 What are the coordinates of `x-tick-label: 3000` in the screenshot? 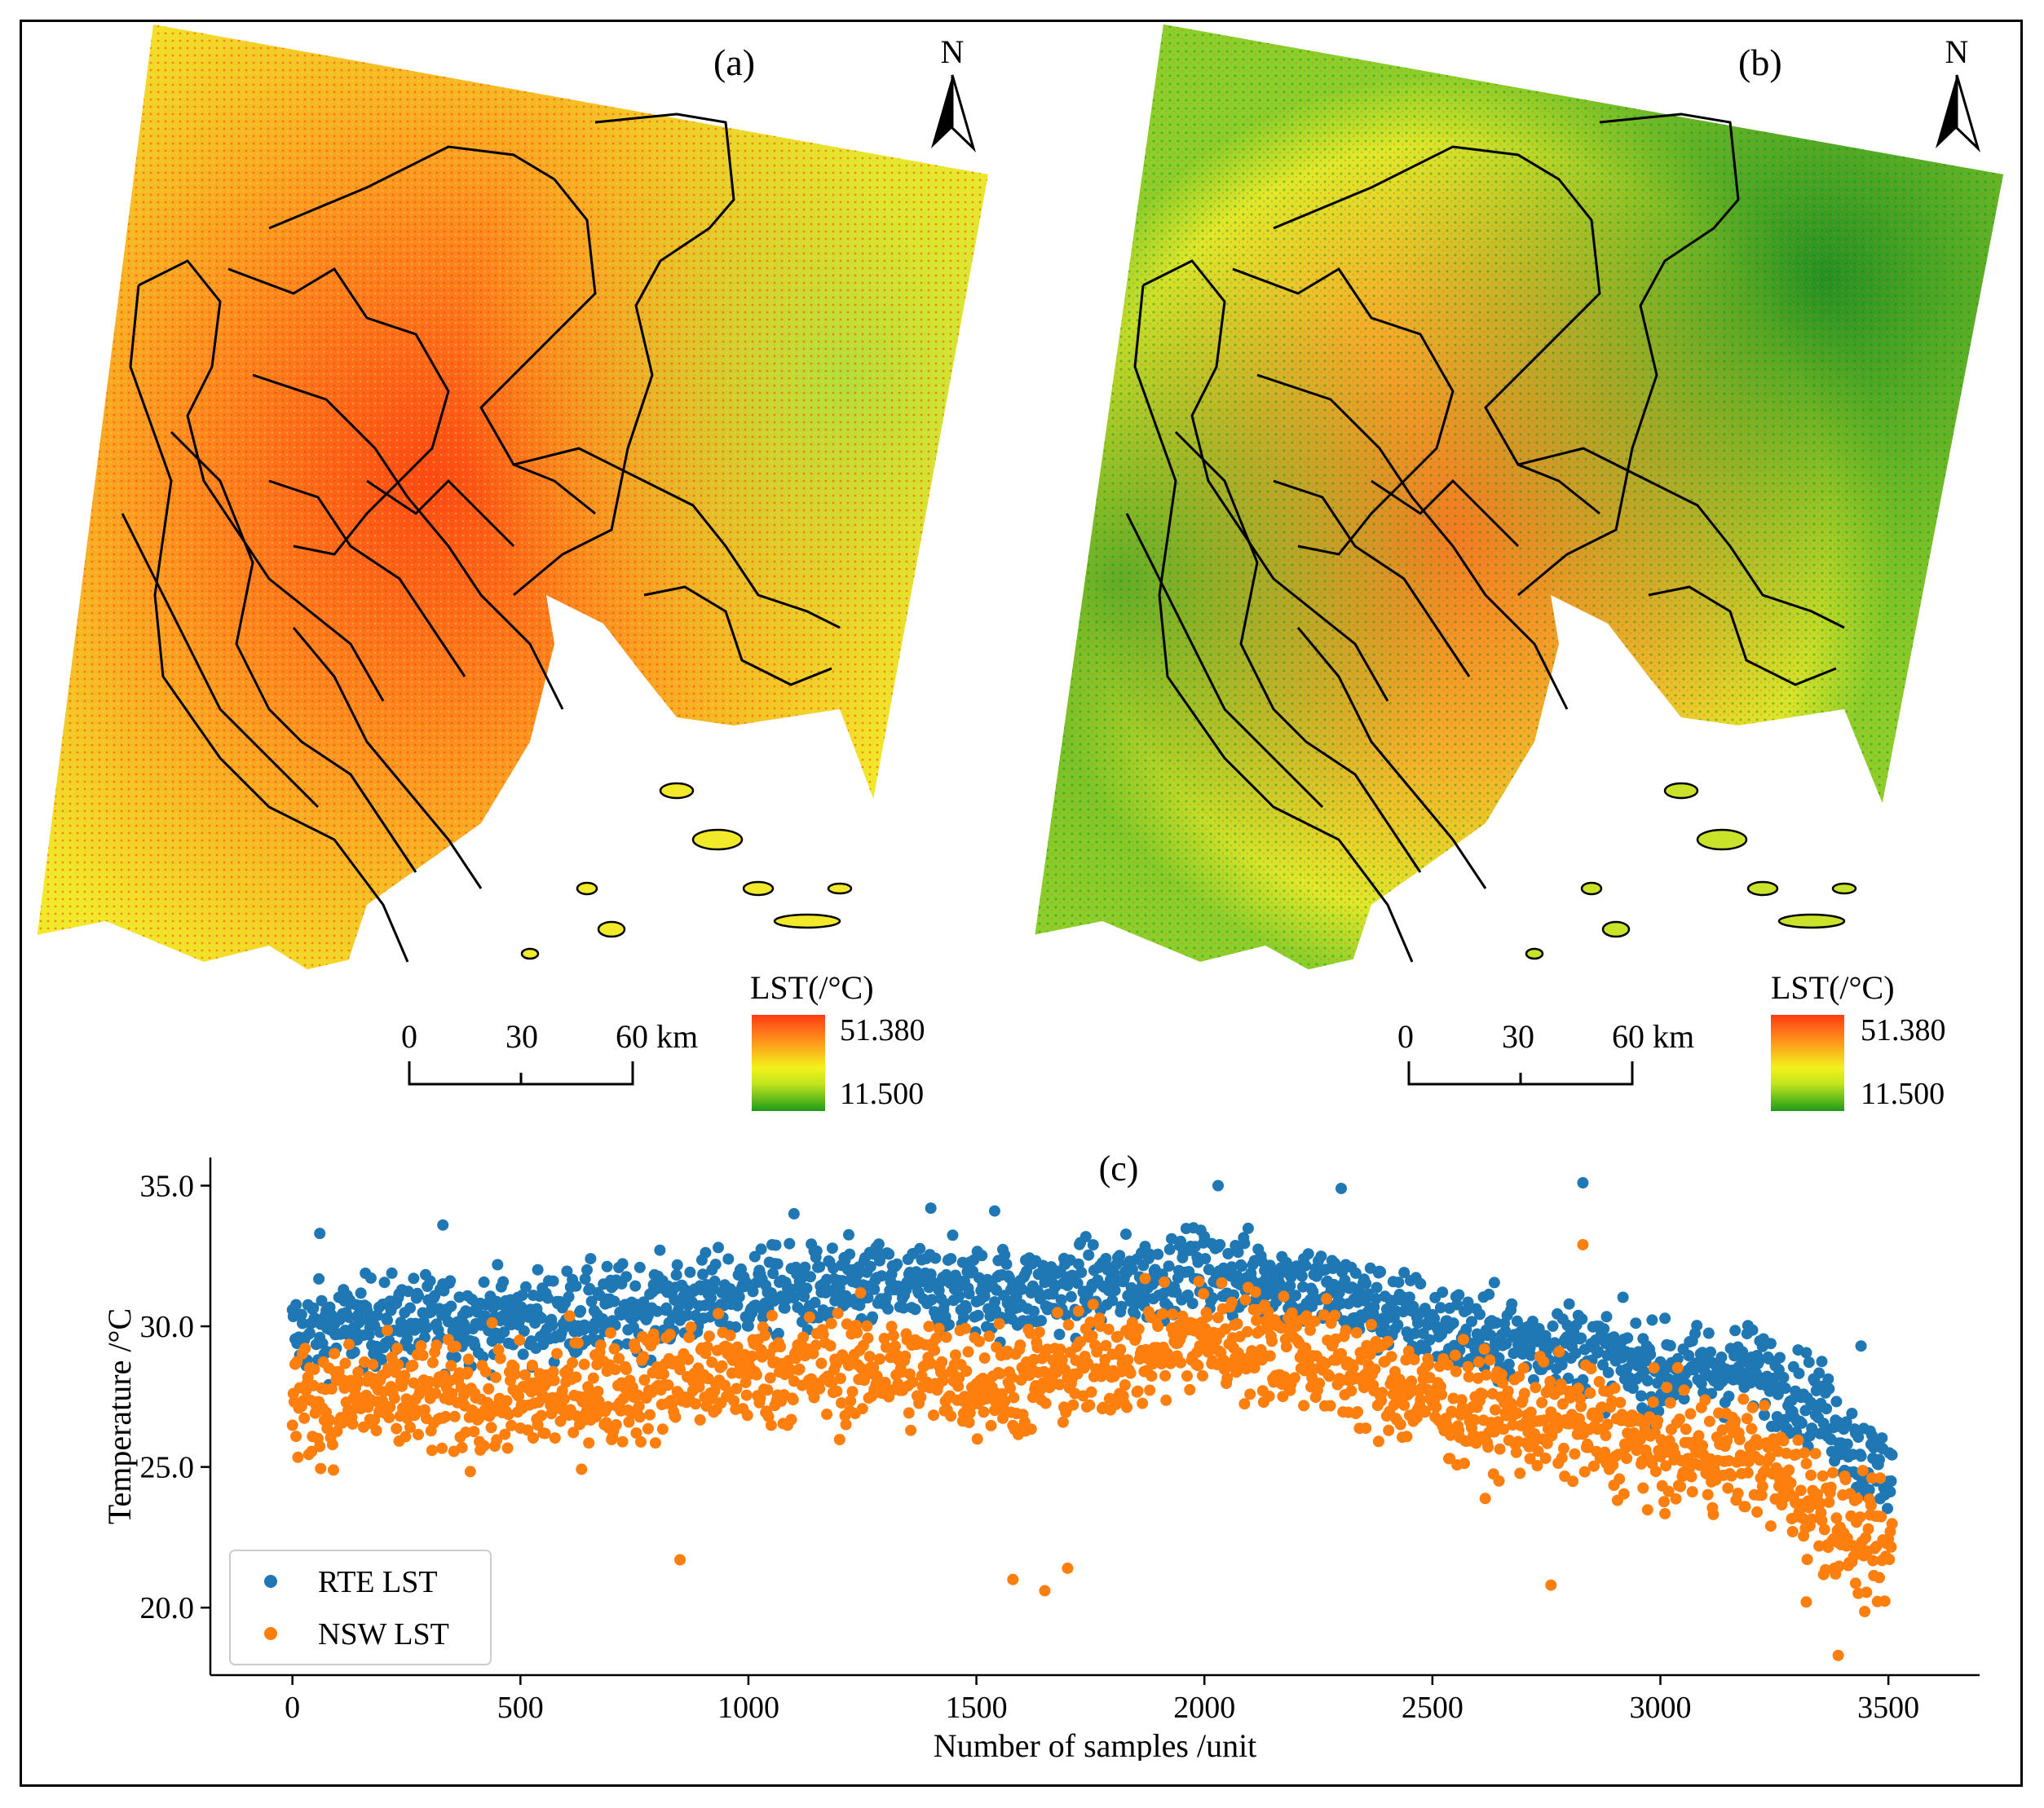 It's located at (1661, 1708).